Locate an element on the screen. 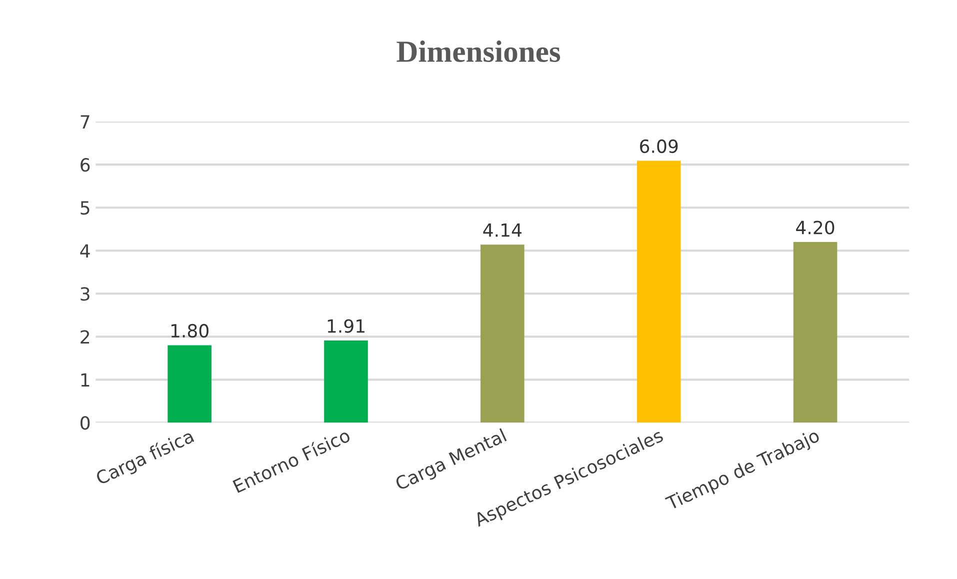 The width and height of the screenshot is (957, 579). y-tick-label: 5 is located at coordinates (85, 208).